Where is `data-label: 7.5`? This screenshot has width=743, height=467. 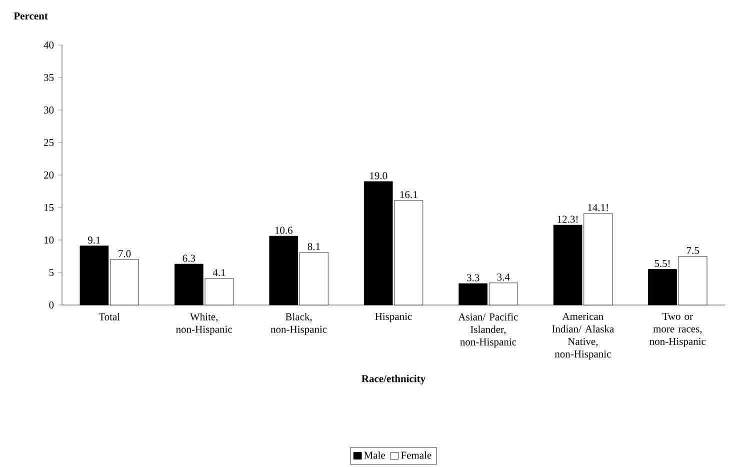 data-label: 7.5 is located at coordinates (692, 250).